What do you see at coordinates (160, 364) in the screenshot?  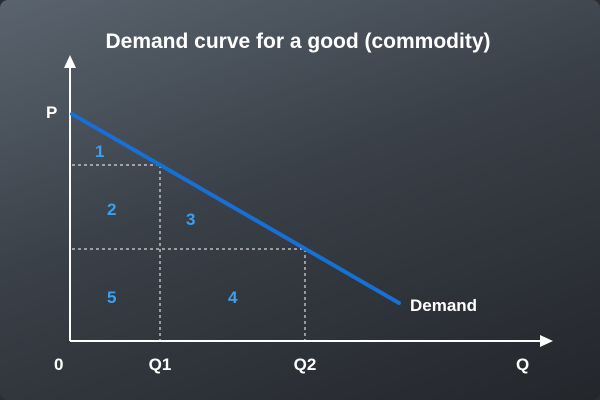 I see `q1-tick-label: Q1` at bounding box center [160, 364].